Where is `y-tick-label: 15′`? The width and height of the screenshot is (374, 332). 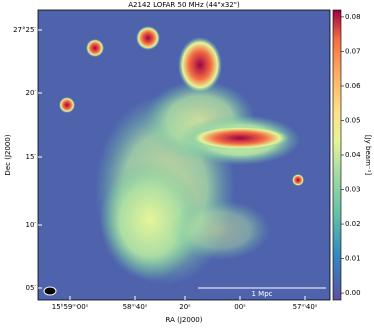
y-tick-label: 15′ is located at coordinates (31, 157).